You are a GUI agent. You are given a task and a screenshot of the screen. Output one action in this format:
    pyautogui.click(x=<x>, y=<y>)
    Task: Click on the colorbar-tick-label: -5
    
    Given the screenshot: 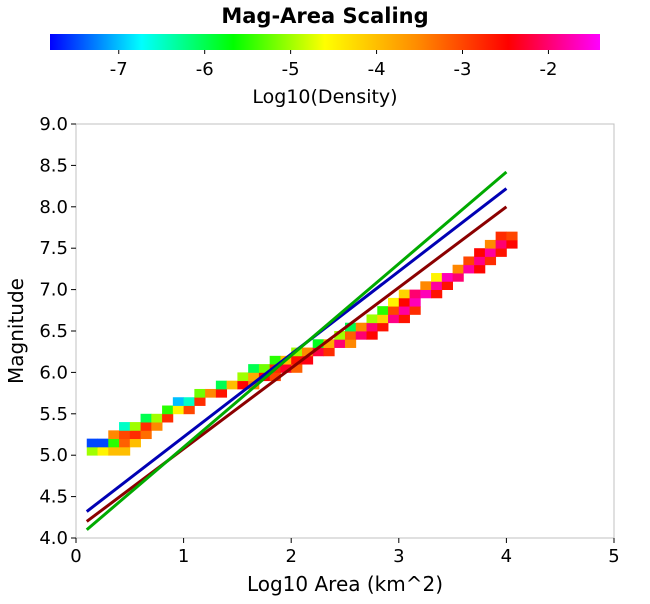 What is the action you would take?
    pyautogui.click(x=291, y=69)
    